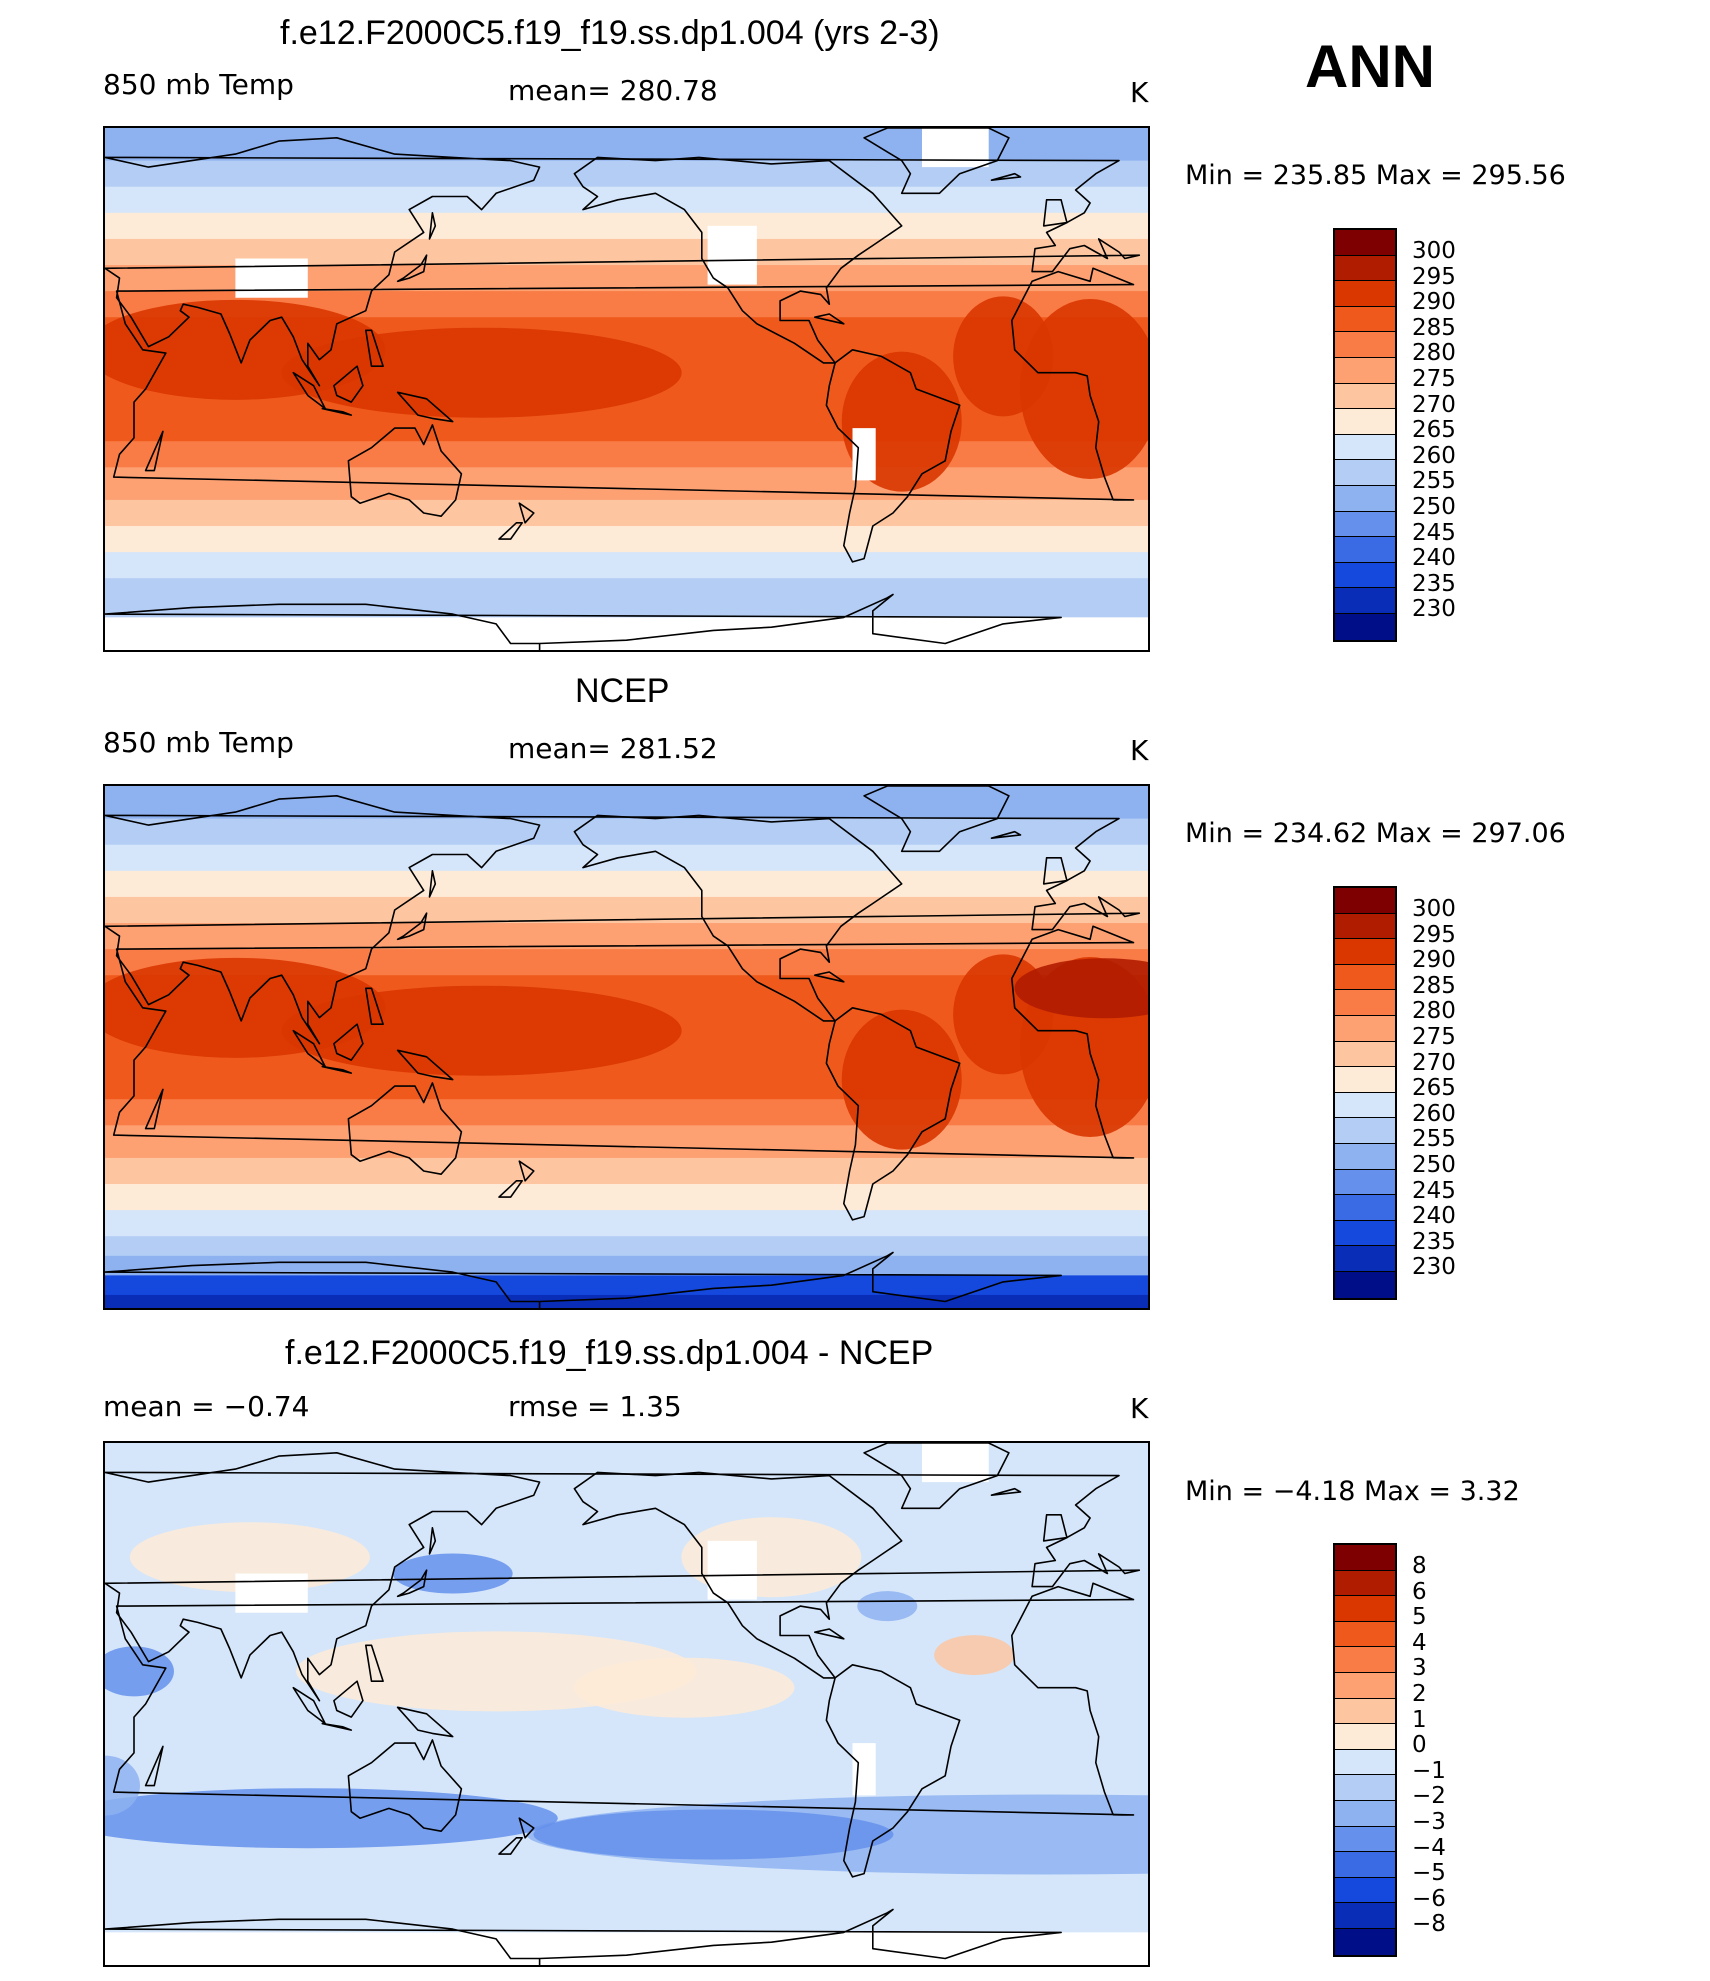  I want to click on panel2-units: K, so click(1139, 750).